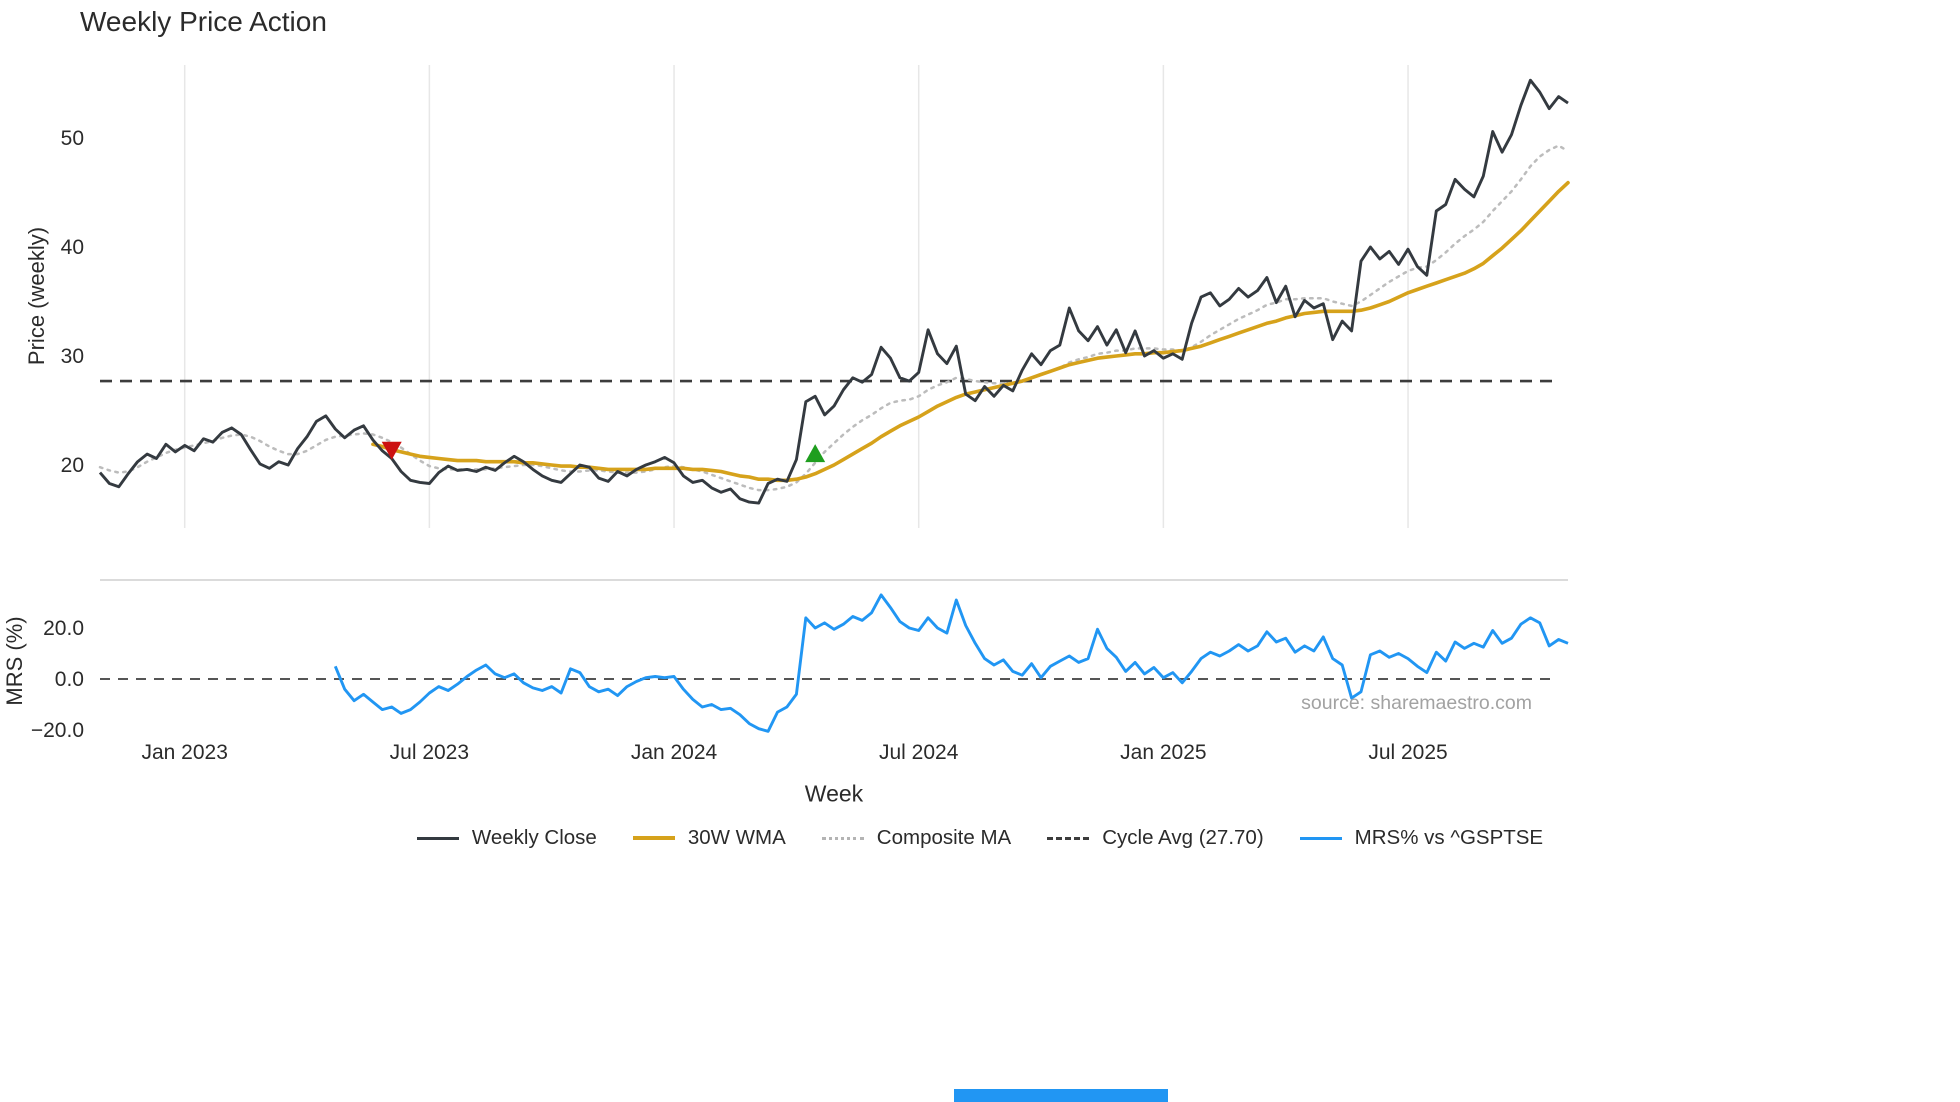 This screenshot has height=1102, width=1960. What do you see at coordinates (437, 838) in the screenshot?
I see `weekly-close-line-swatch` at bounding box center [437, 838].